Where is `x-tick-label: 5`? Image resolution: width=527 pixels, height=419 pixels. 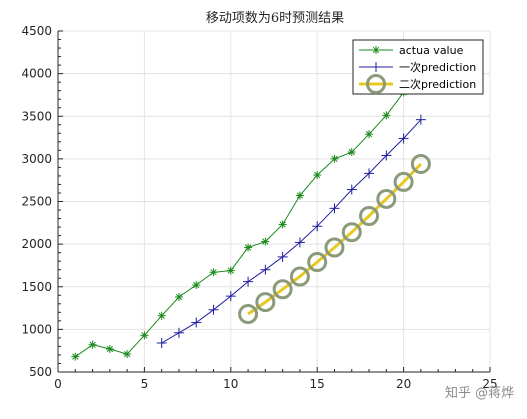 x-tick-label: 5 is located at coordinates (145, 384).